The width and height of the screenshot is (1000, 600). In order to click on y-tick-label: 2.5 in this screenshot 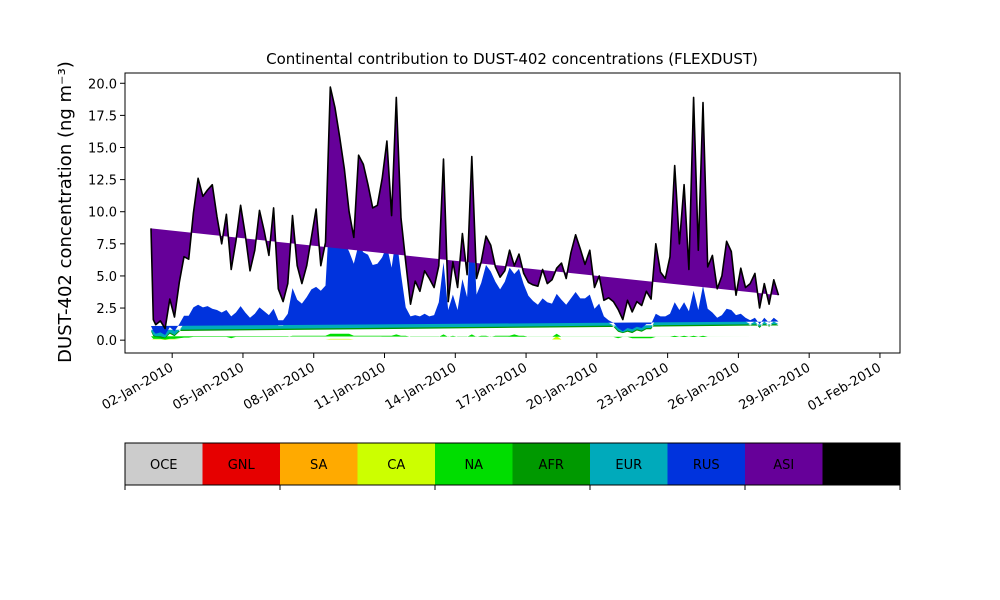, I will do `click(106, 309)`.